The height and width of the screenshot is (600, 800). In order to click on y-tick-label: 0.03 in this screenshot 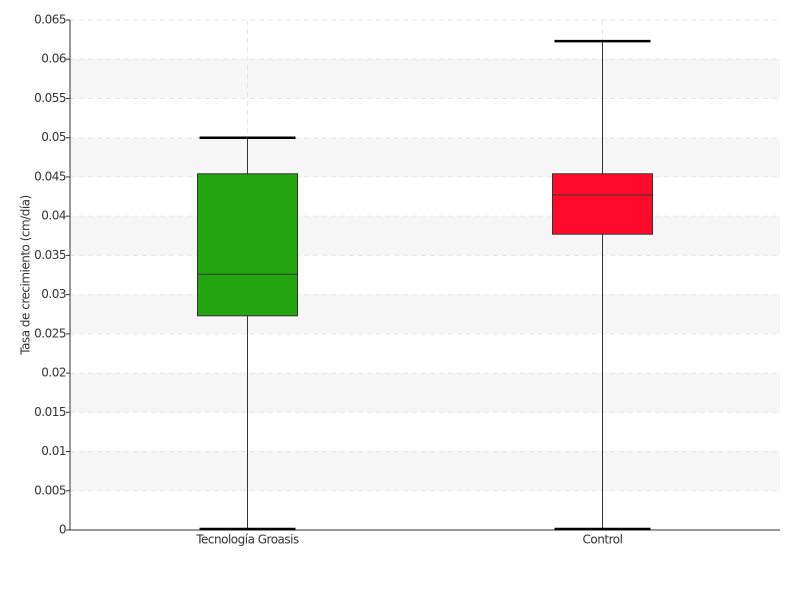, I will do `click(53, 294)`.